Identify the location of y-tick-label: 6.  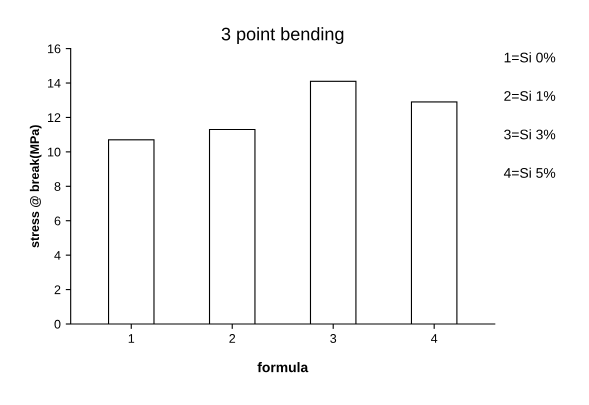
(57, 221).